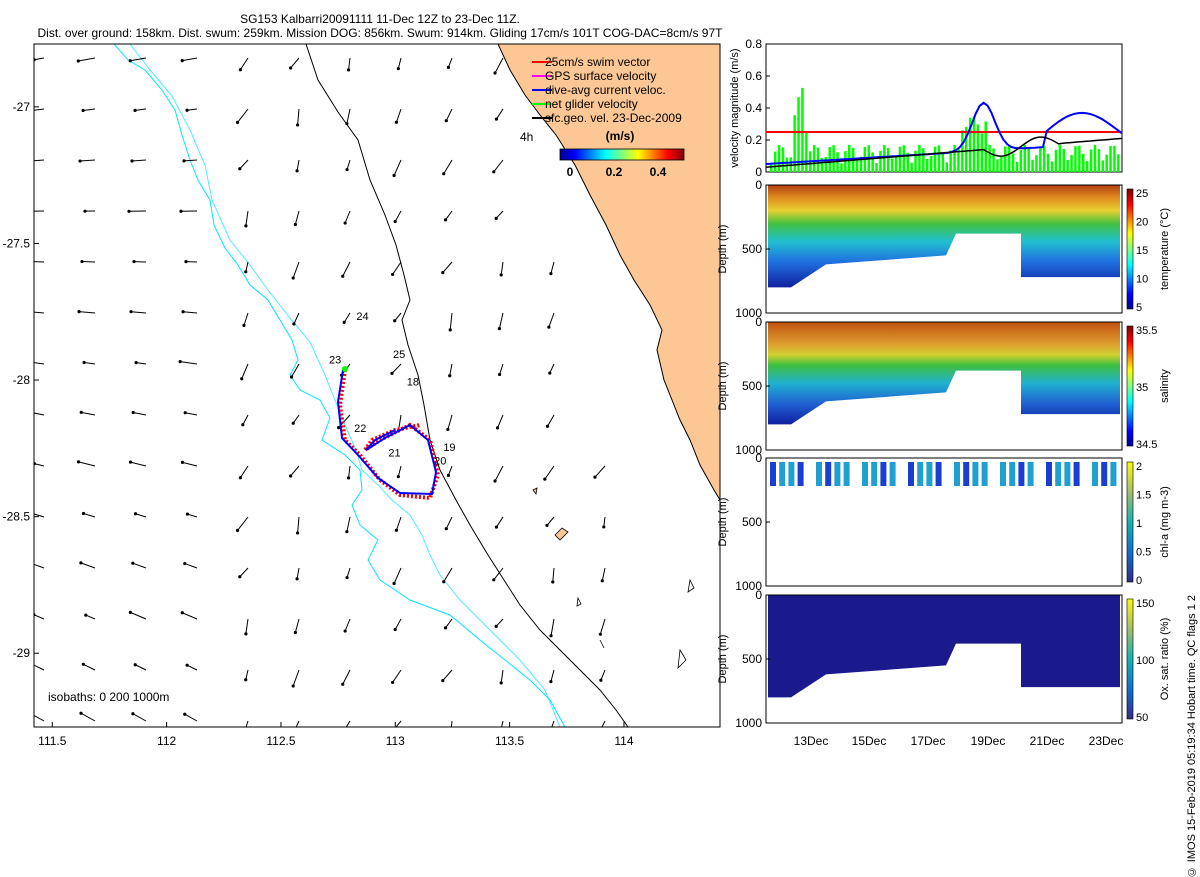  I want to click on vel-tick-label: 0, so click(758, 172).